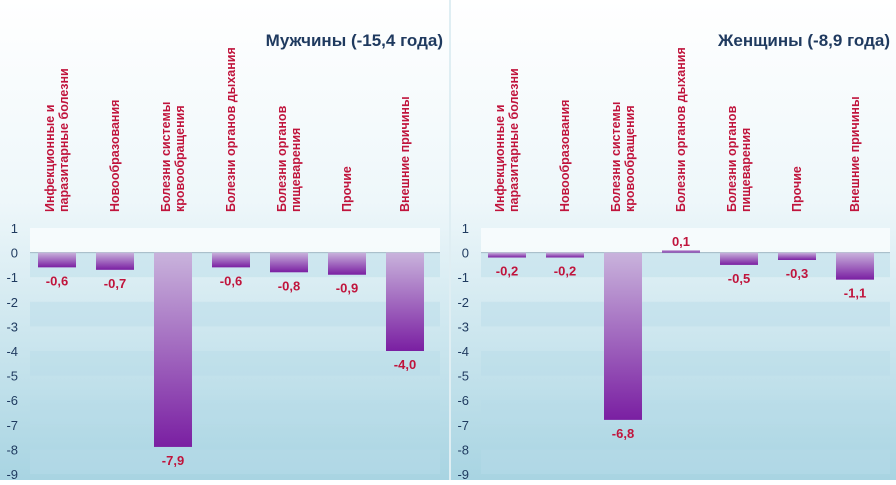  What do you see at coordinates (405, 364) in the screenshot?
I see `value-label: -4,0` at bounding box center [405, 364].